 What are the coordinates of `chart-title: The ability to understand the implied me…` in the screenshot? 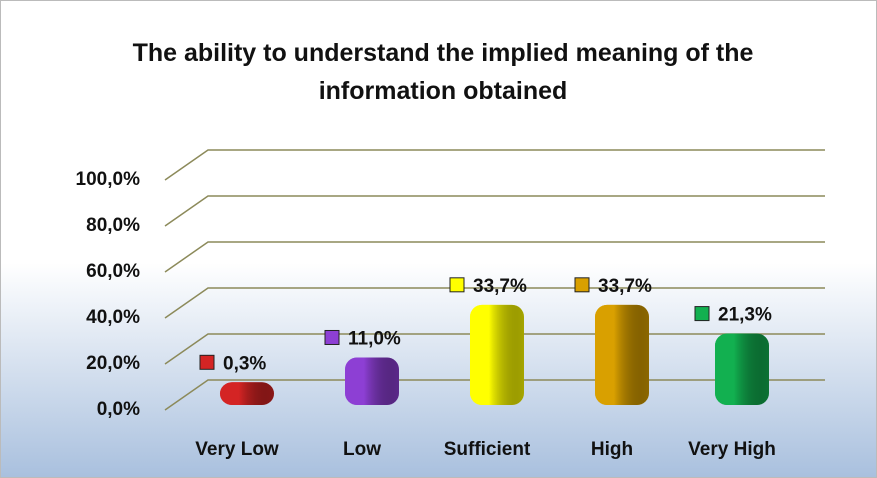 It's located at (443, 72).